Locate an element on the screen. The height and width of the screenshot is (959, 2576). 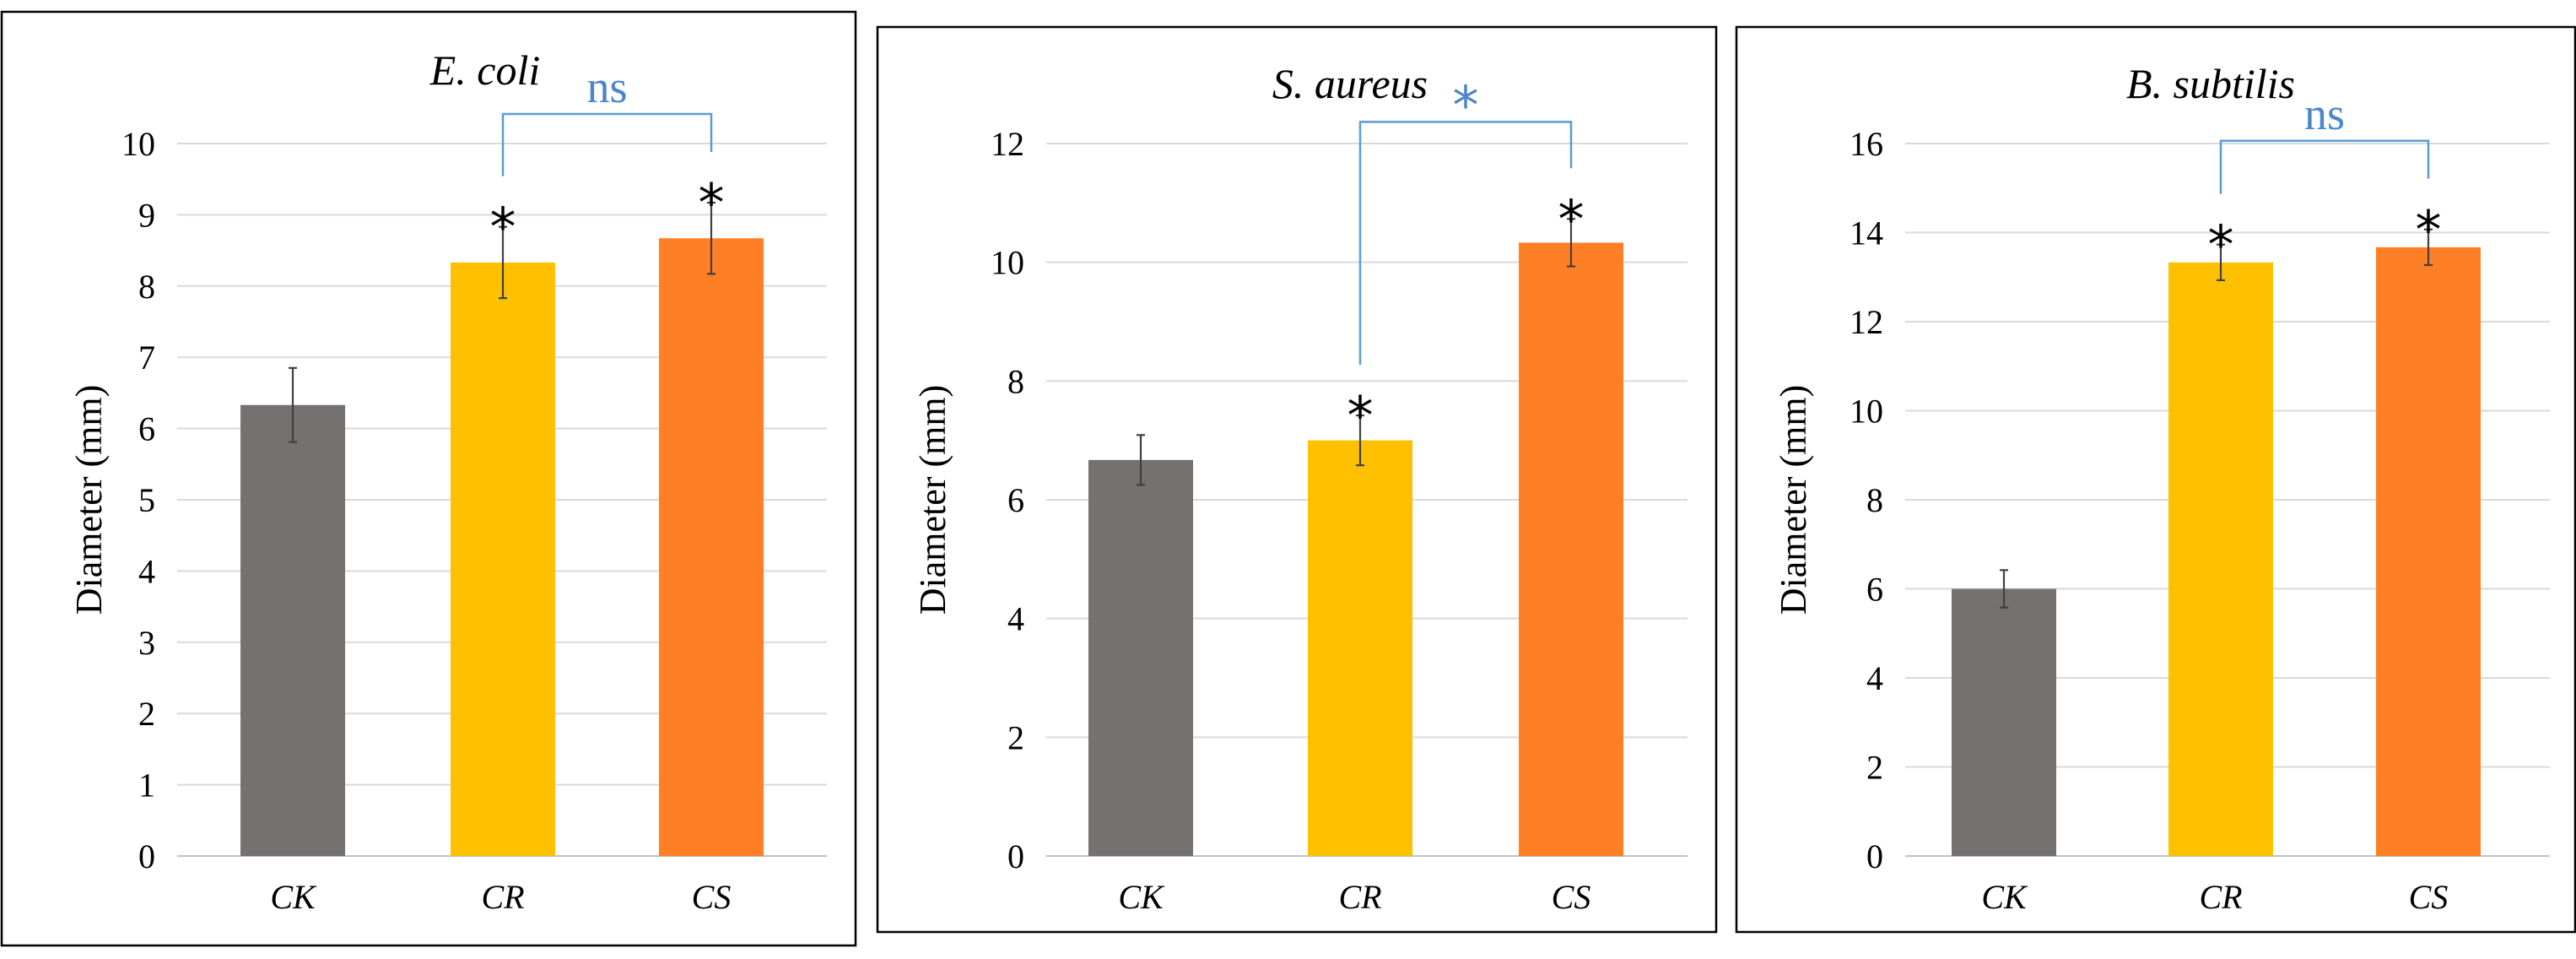
comparison-label: * is located at coordinates (1466, 105).